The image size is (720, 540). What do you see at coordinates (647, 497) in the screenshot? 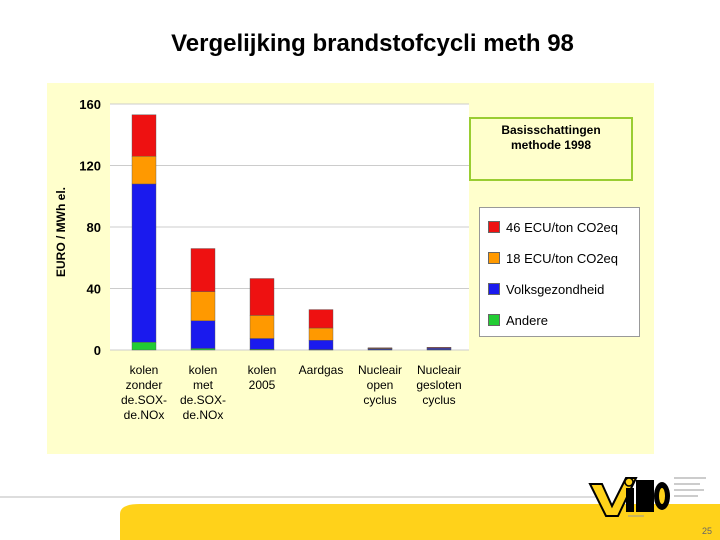
I see `vito-logo` at bounding box center [647, 497].